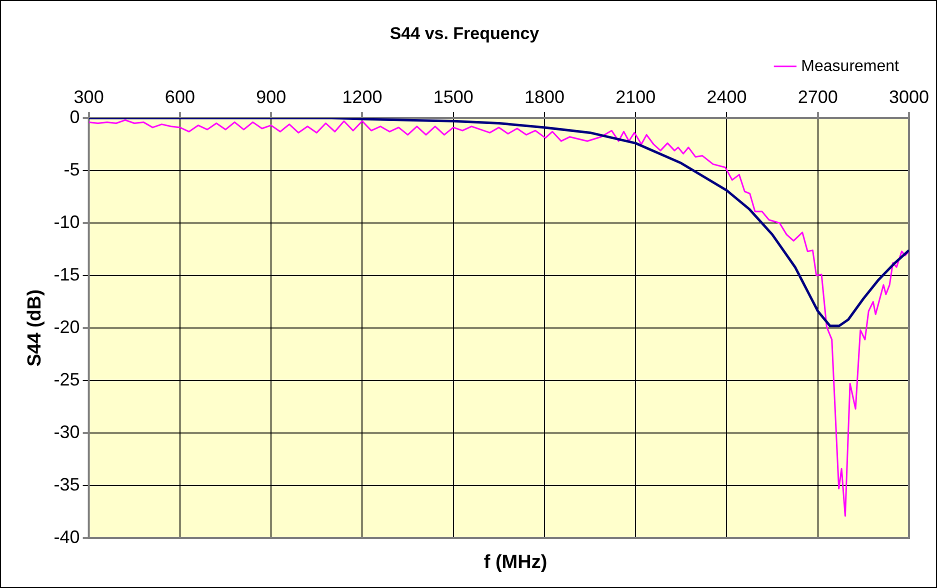  Describe the element at coordinates (515, 563) in the screenshot. I see `x-axis-title: f (MHz)` at that location.